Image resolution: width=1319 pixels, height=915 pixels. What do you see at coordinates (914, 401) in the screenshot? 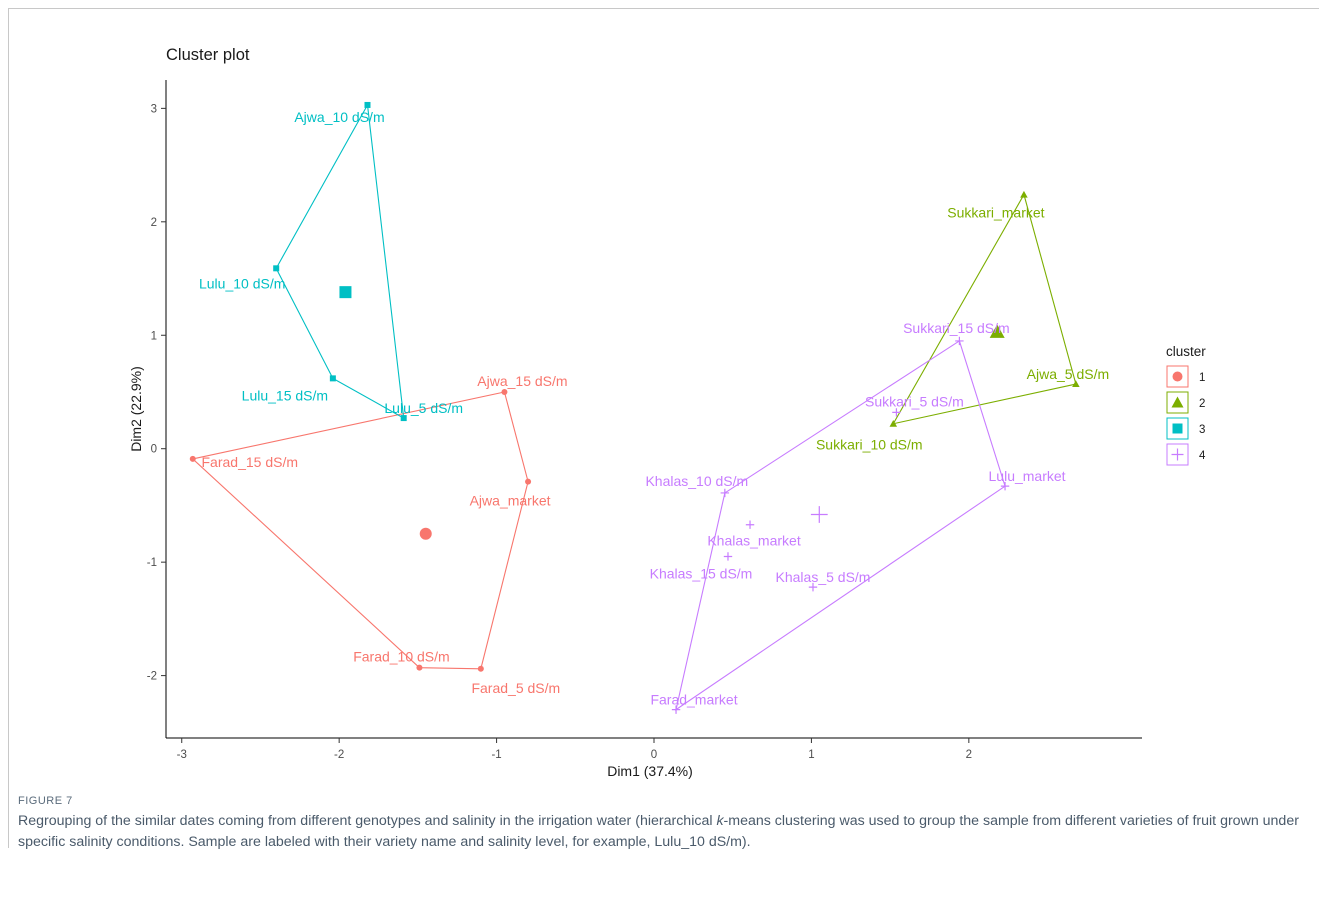
I see `point-label: Sukkari_5 dS/m` at bounding box center [914, 401].